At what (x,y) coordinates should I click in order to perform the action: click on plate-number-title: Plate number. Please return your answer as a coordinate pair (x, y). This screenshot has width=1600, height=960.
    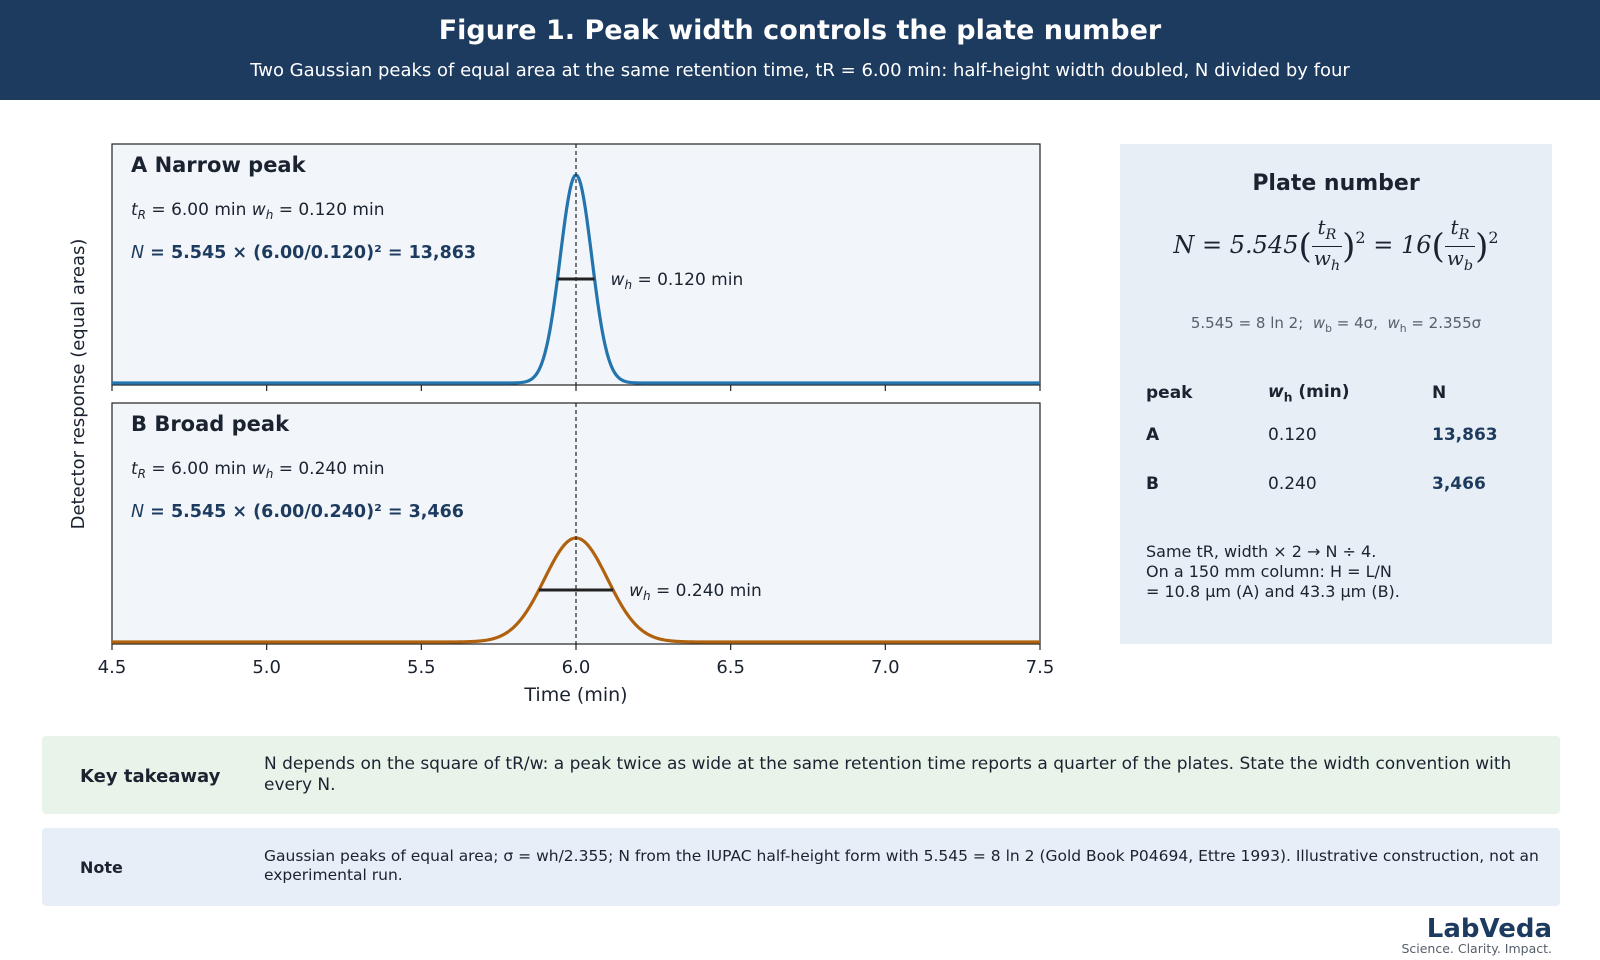
    Looking at the image, I should click on (1336, 183).